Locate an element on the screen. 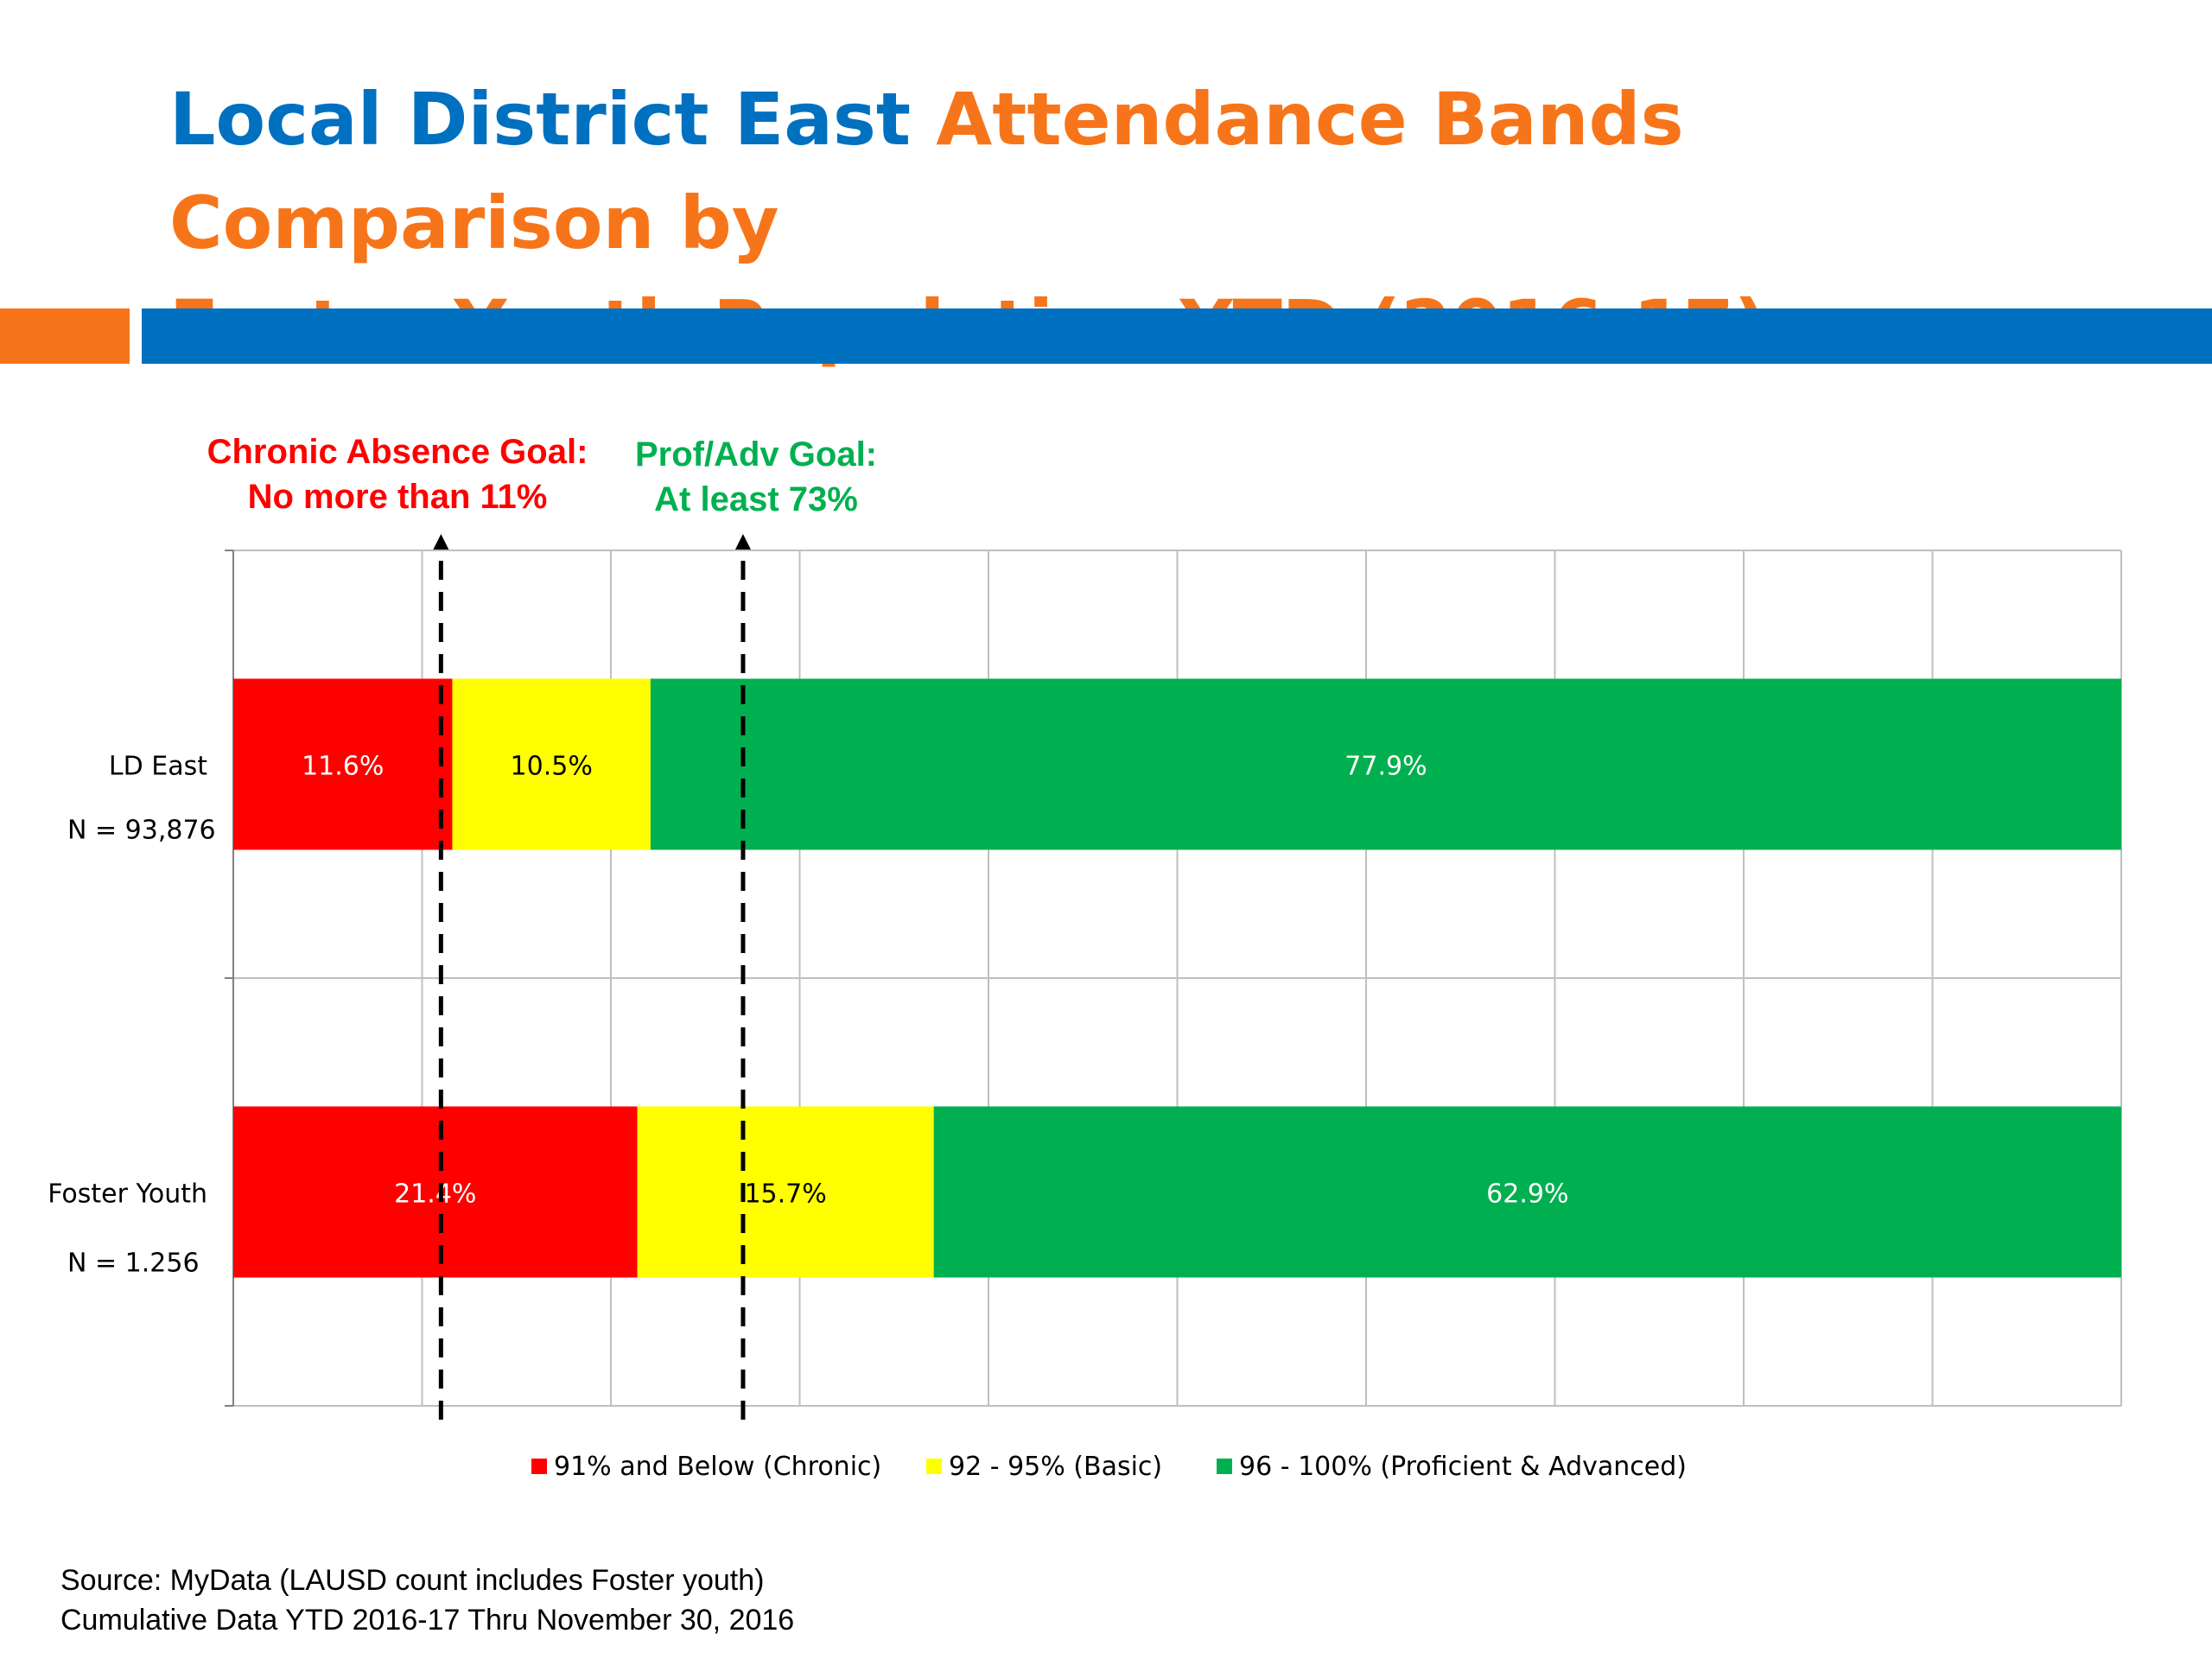 The width and height of the screenshot is (2212, 1659). category-sublabel: N = 1.256 is located at coordinates (133, 1264).